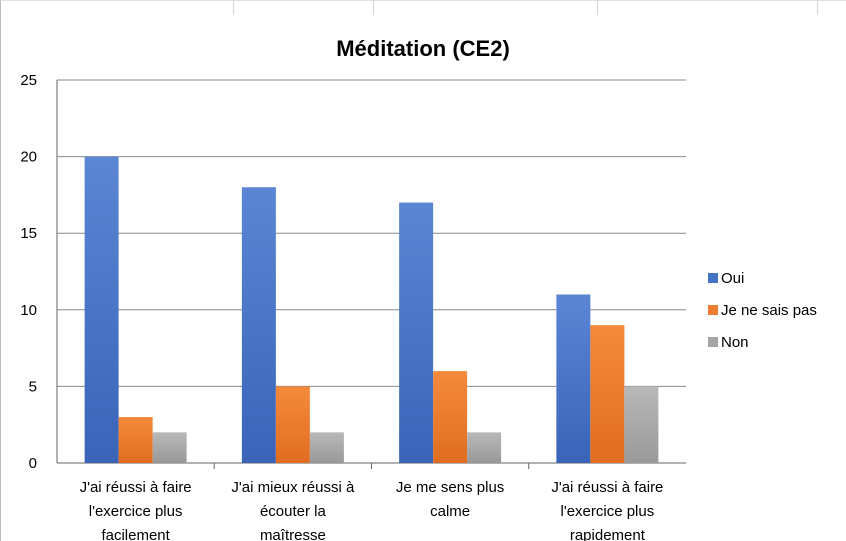  I want to click on x-category-label: facilement, so click(135, 534).